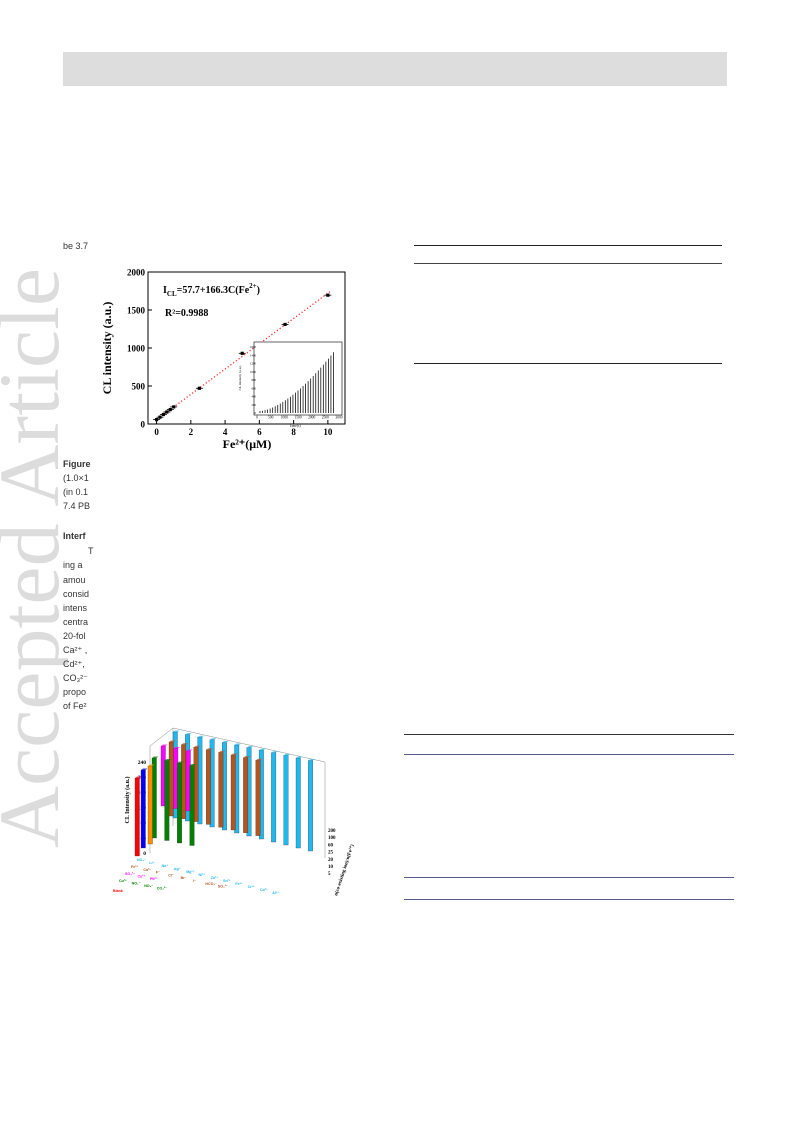 The image size is (793, 1121). Describe the element at coordinates (247, 444) in the screenshot. I see `fig1-x-axis-label: Fe²⁺(μM)` at that location.